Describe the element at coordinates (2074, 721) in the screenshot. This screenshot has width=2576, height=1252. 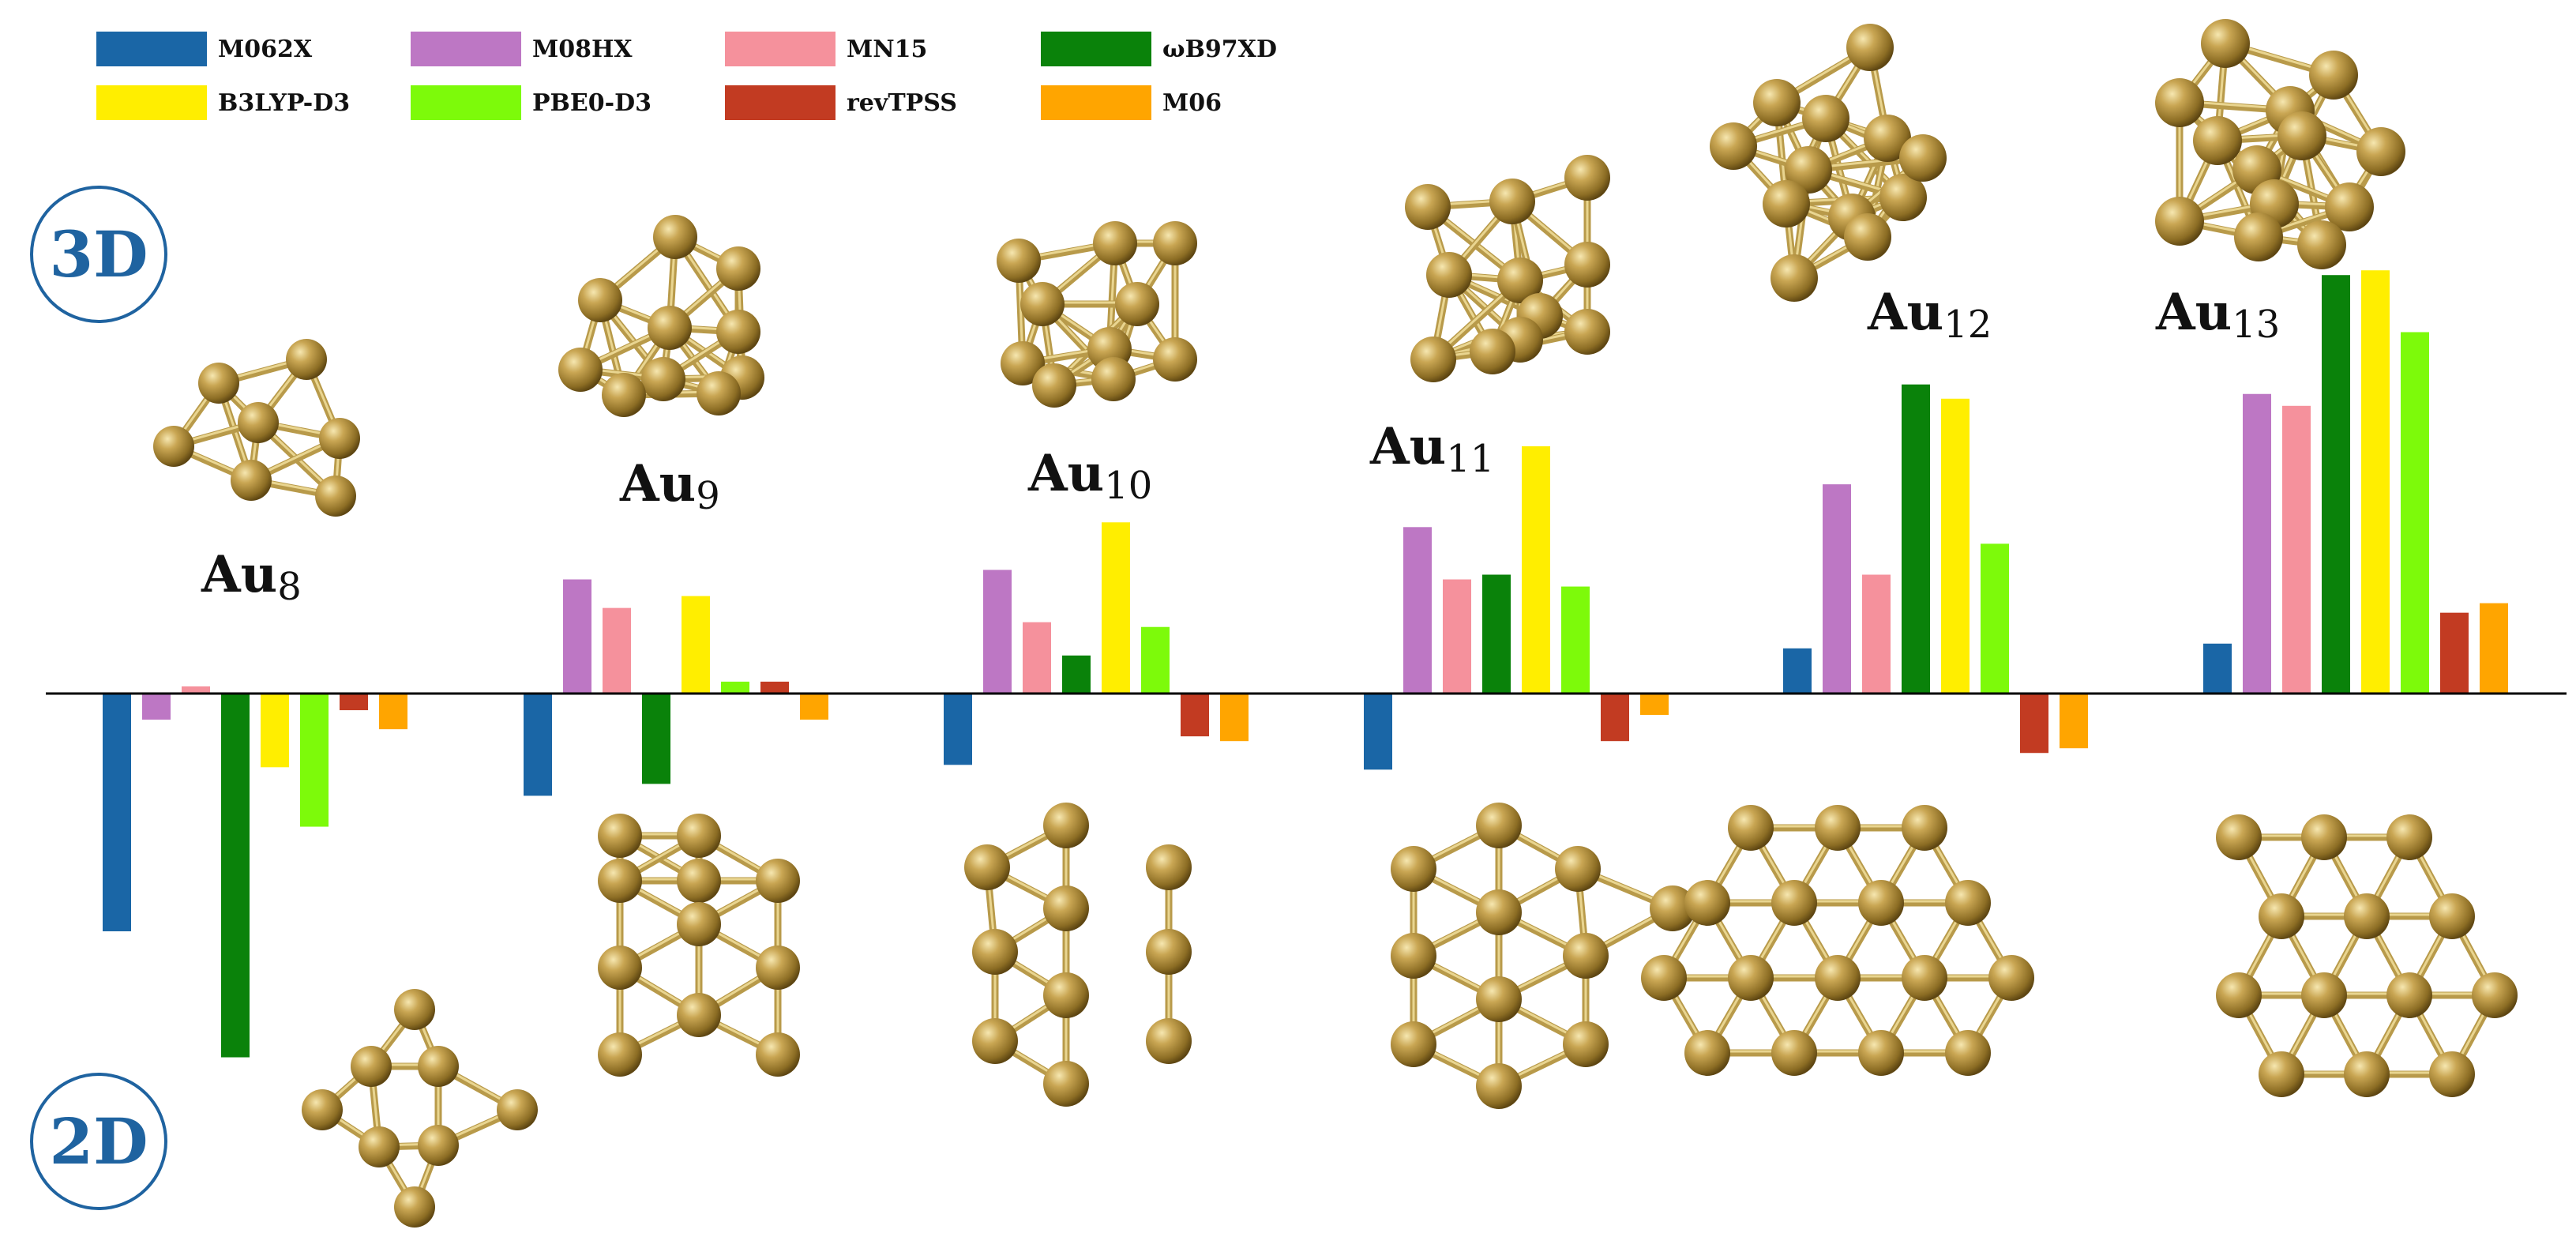
I see `bar-m06-au12` at that location.